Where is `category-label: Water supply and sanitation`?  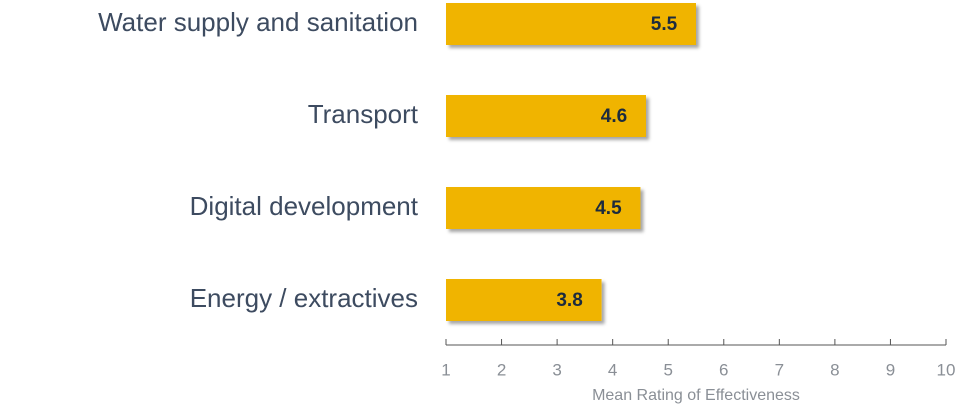
category-label: Water supply and sanitation is located at coordinates (258, 22).